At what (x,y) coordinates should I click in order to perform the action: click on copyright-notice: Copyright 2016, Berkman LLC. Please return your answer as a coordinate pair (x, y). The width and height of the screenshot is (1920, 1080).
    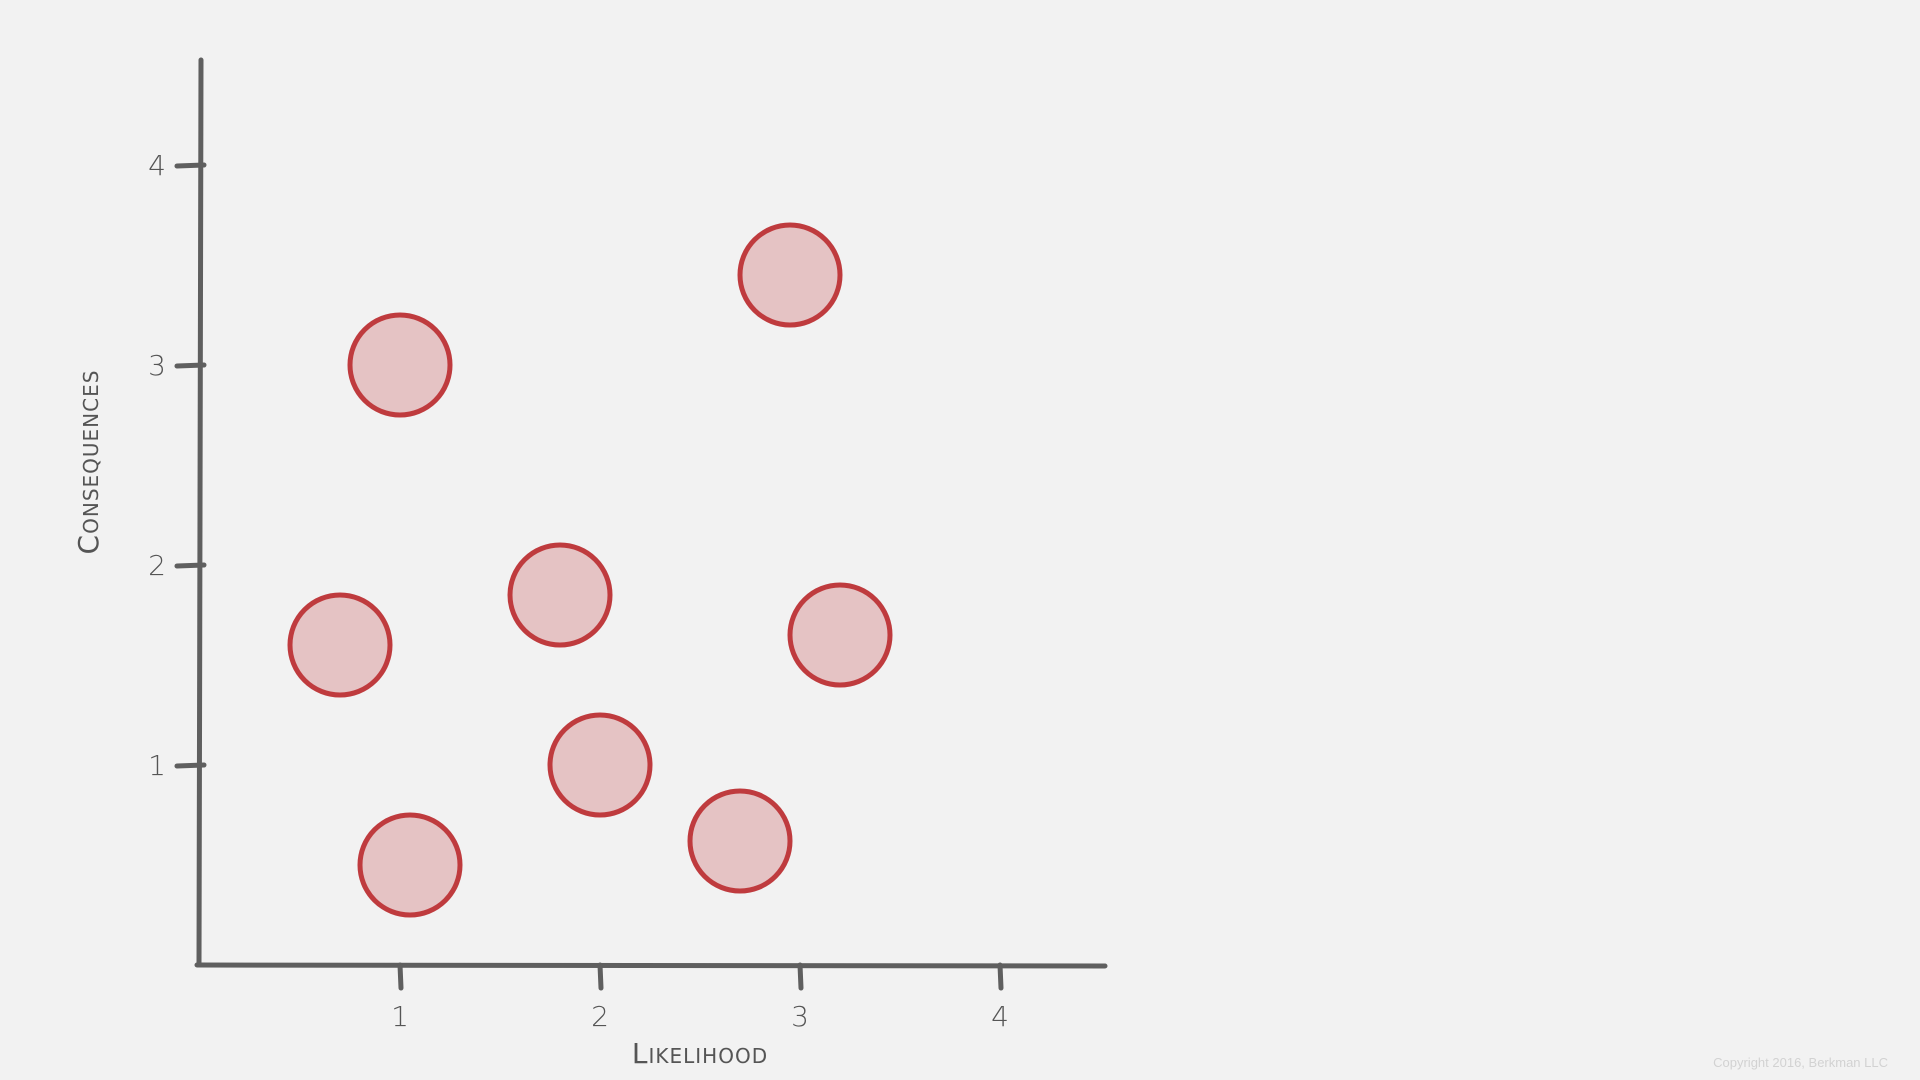
    Looking at the image, I should click on (1800, 1062).